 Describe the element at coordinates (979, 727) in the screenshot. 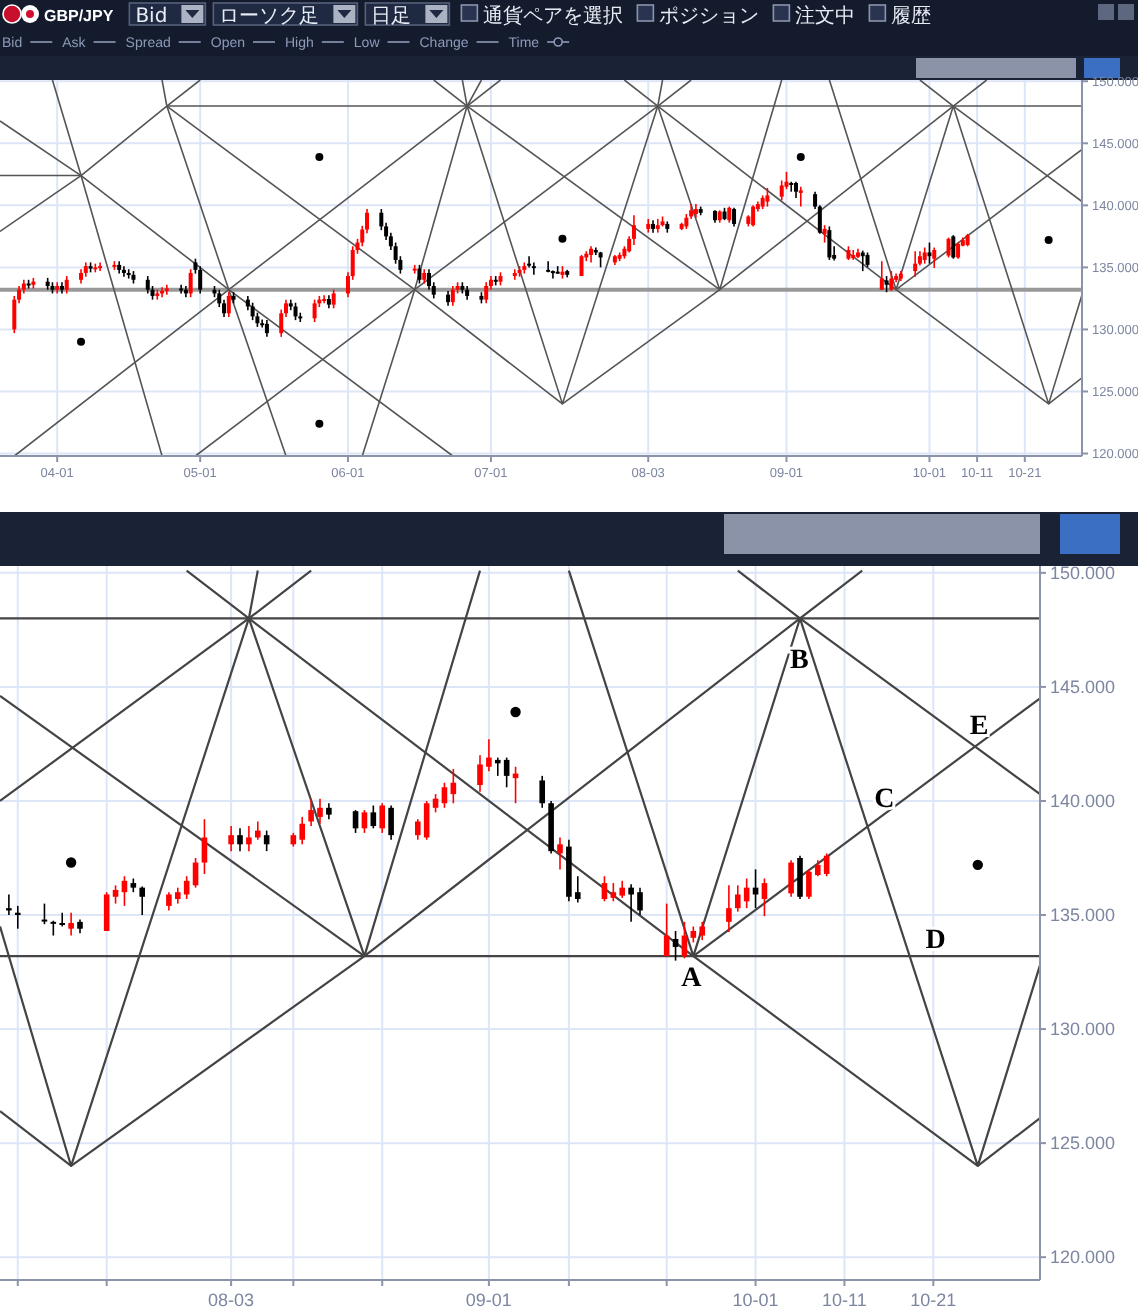

I see `annotation: E` at that location.